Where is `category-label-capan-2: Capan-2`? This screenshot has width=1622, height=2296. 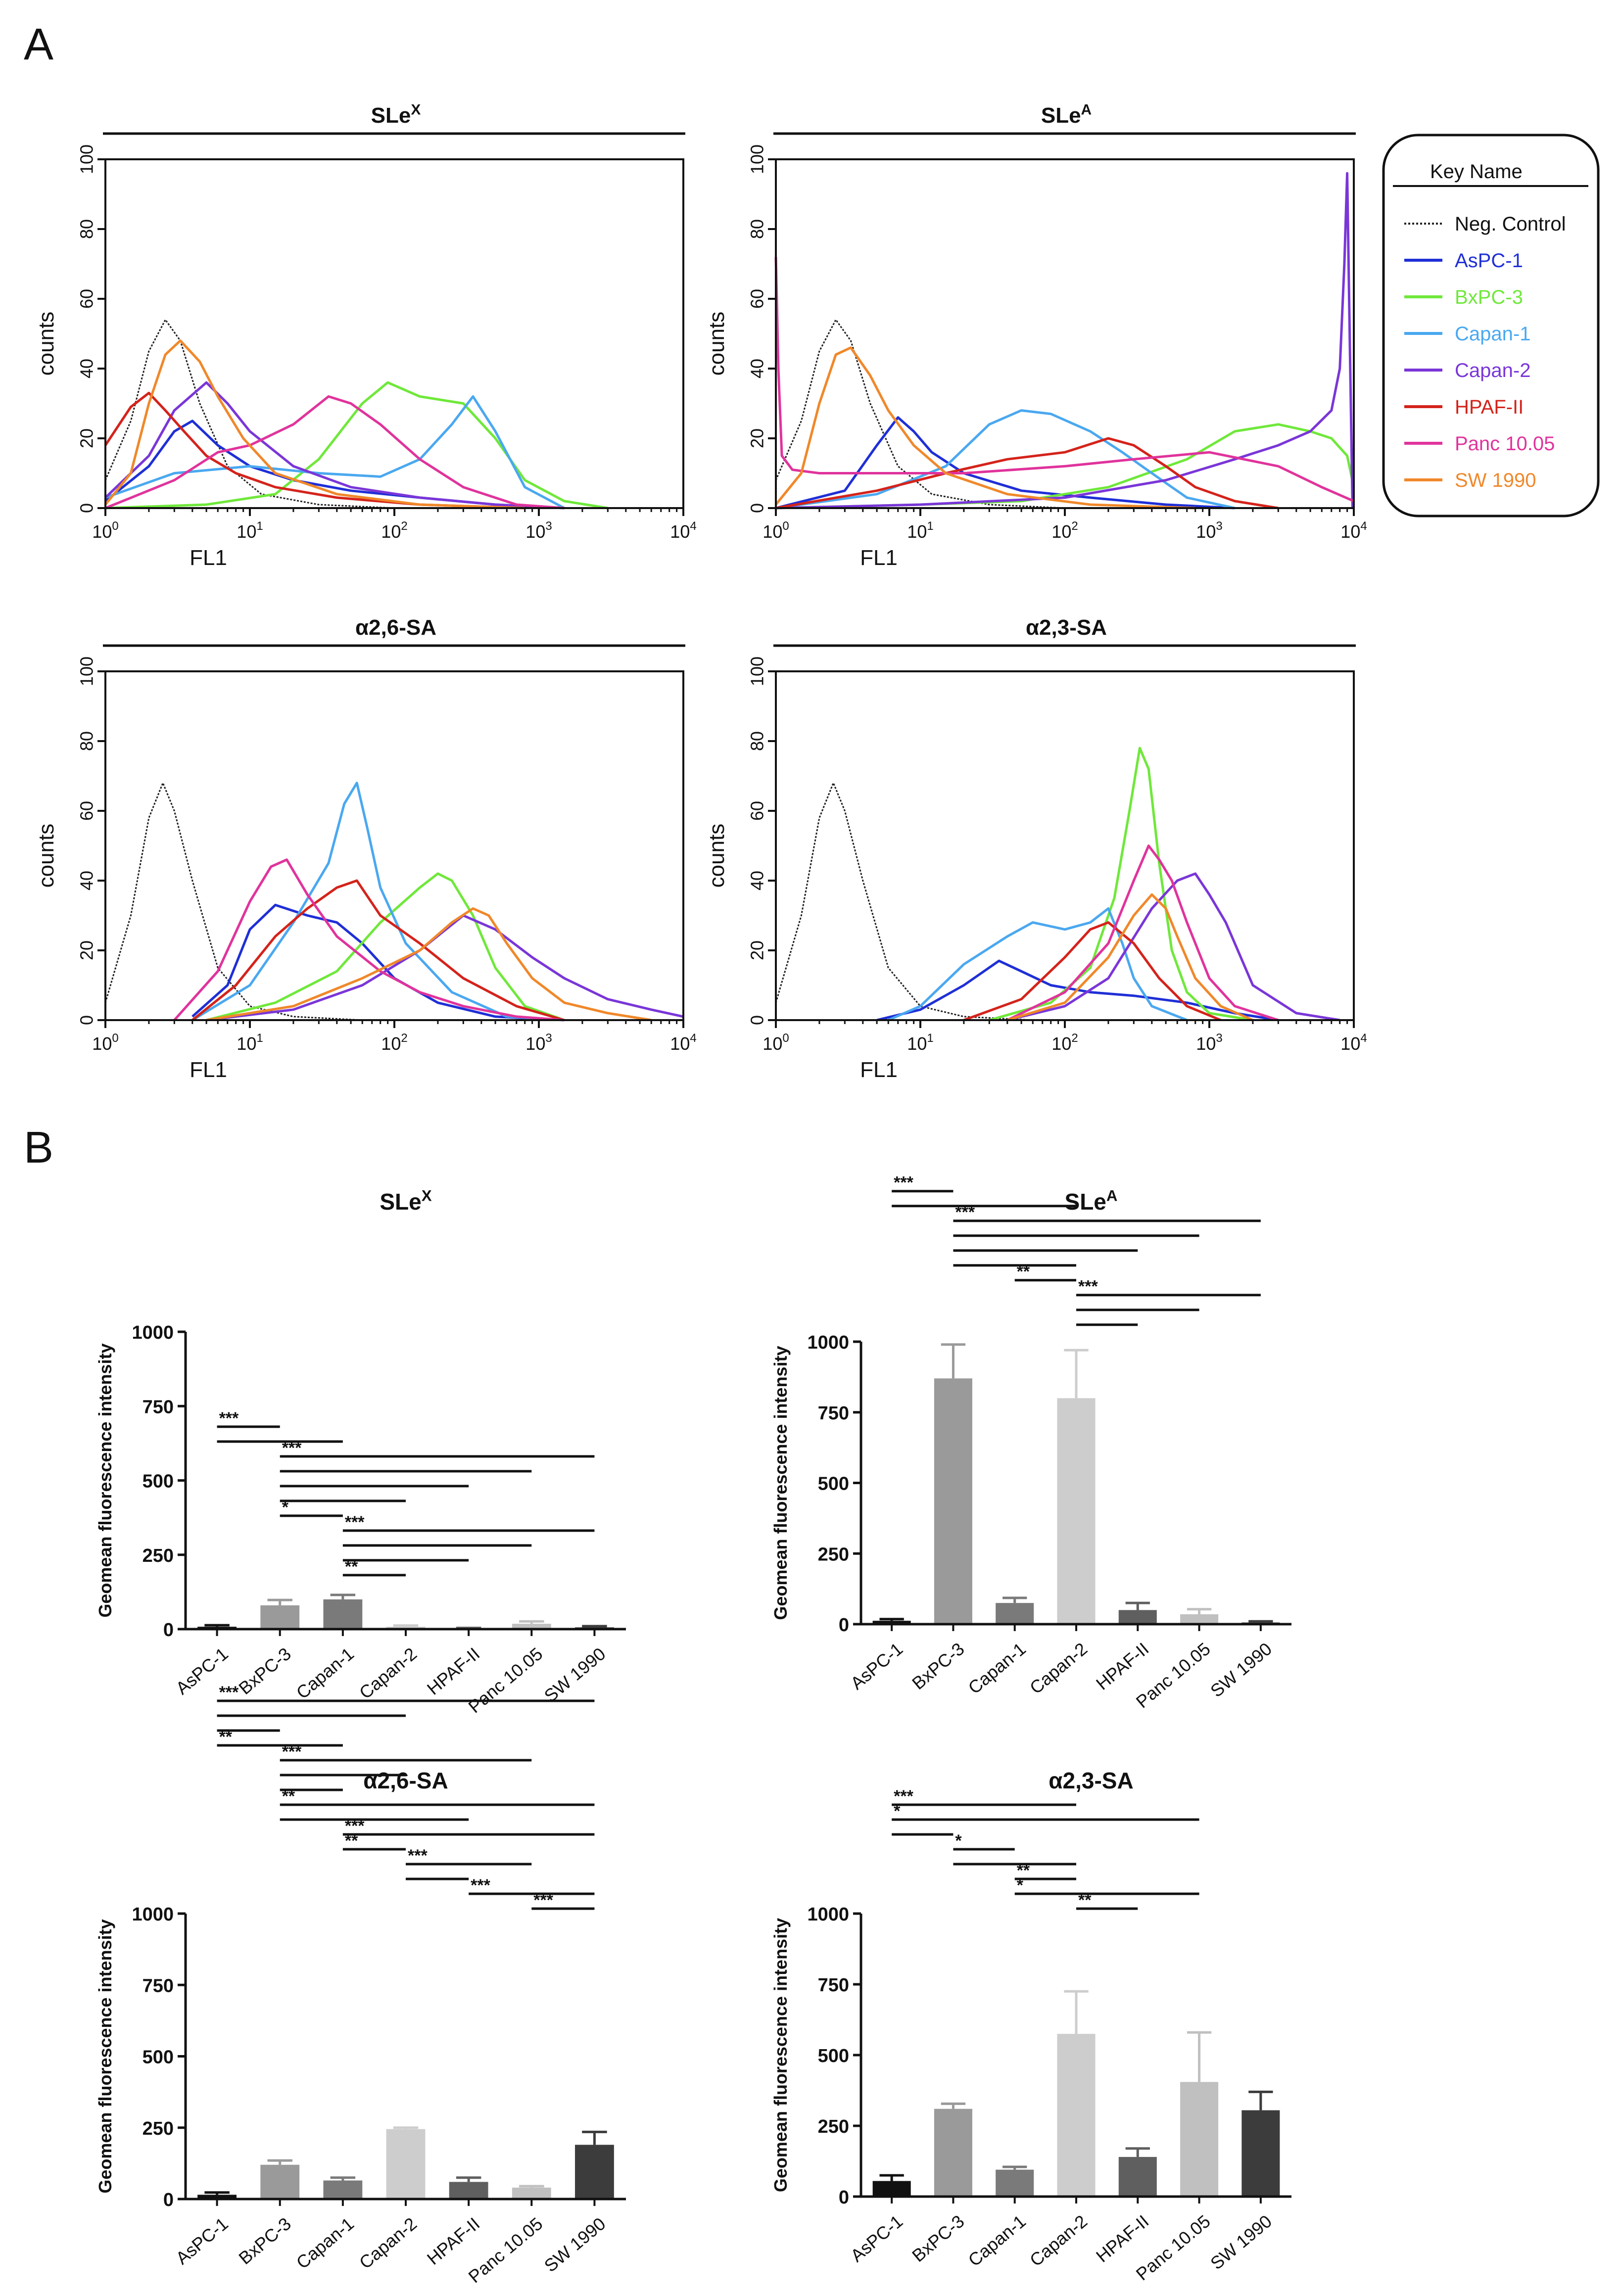
category-label-capan-2: Capan-2 is located at coordinates (1058, 1669).